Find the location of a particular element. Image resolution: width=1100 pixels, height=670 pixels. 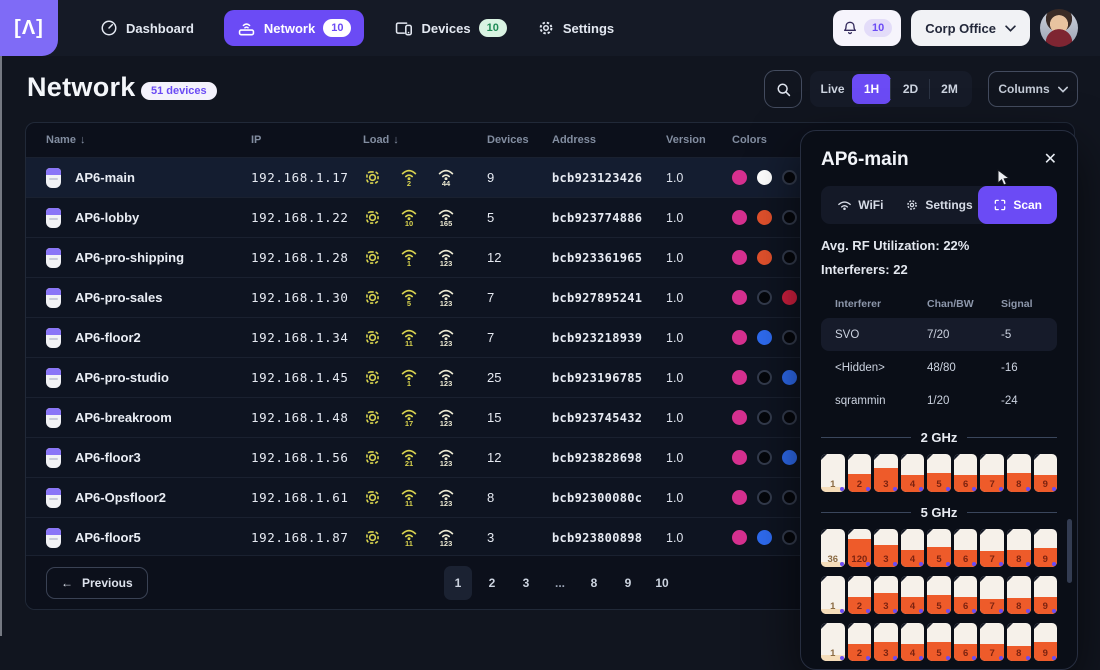

panel-tab-scan: Scan is located at coordinates (1018, 205).